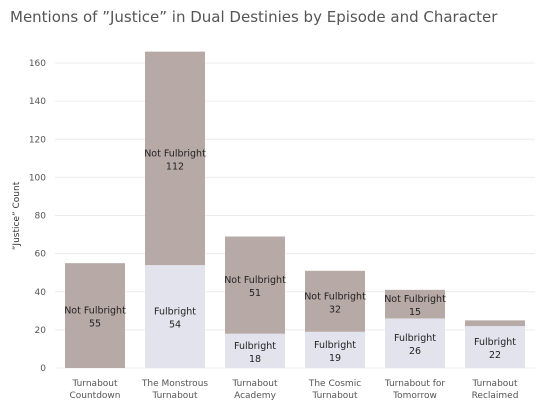  I want to click on segment-value-label: 15, so click(415, 312).